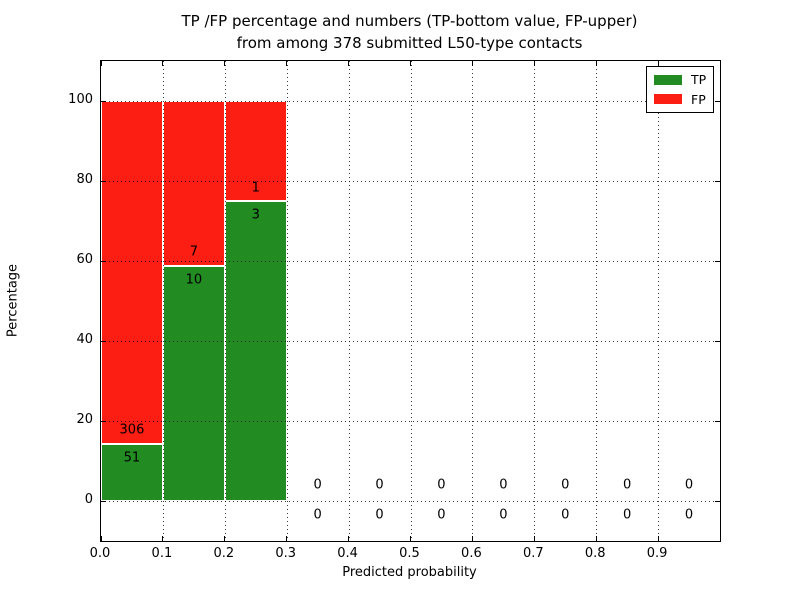 The width and height of the screenshot is (800, 600). What do you see at coordinates (347, 553) in the screenshot?
I see `x-tick-label: 0.4` at bounding box center [347, 553].